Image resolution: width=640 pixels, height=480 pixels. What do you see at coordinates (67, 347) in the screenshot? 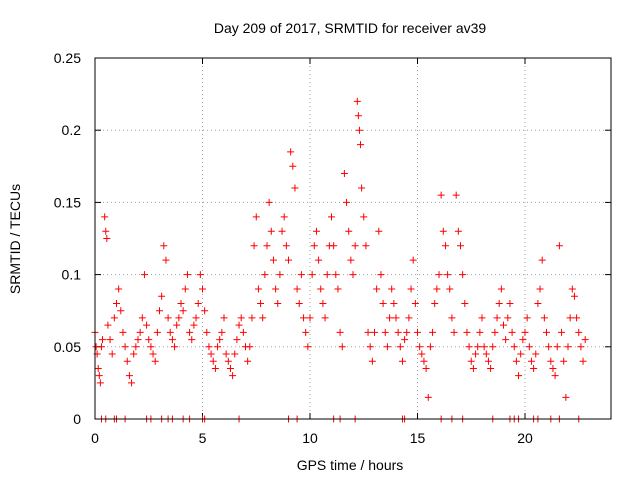
I see `y-tick-label: 0.05` at bounding box center [67, 347].